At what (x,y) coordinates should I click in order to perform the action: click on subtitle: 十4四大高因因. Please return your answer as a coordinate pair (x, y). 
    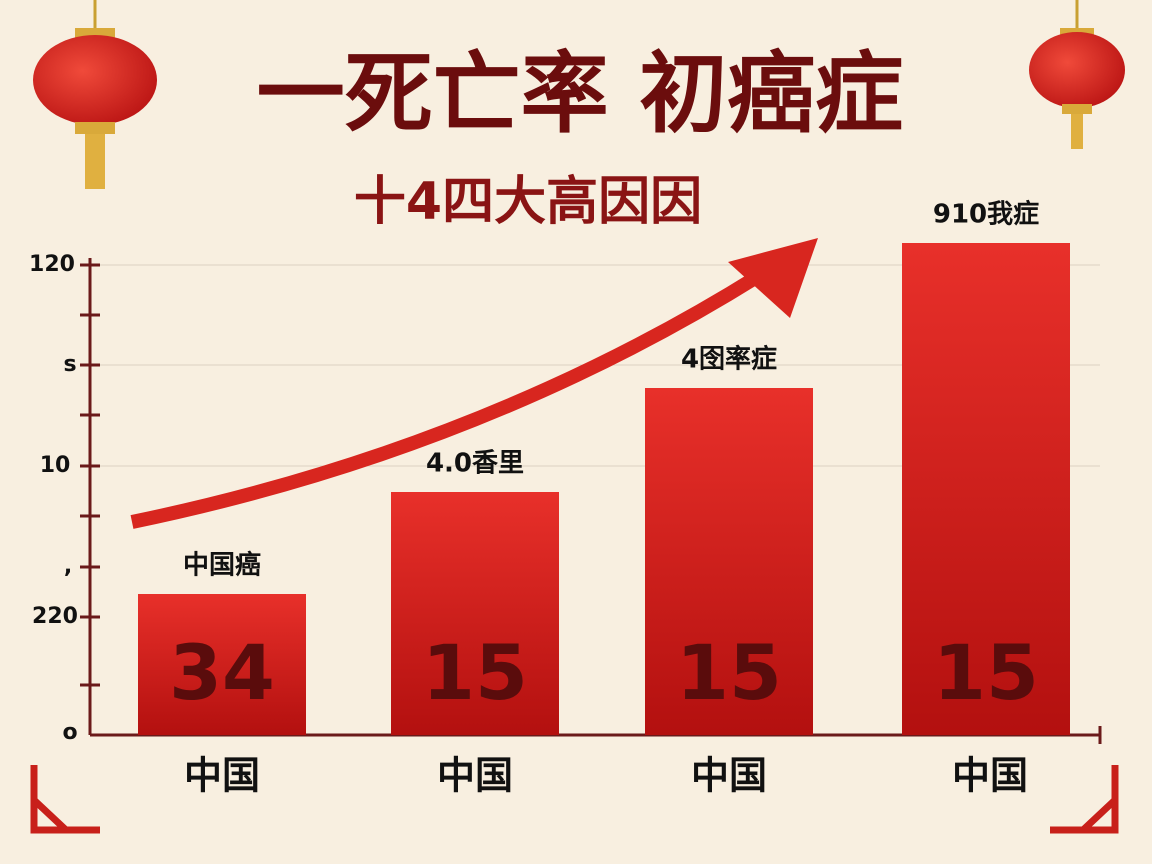
    Looking at the image, I should click on (528, 202).